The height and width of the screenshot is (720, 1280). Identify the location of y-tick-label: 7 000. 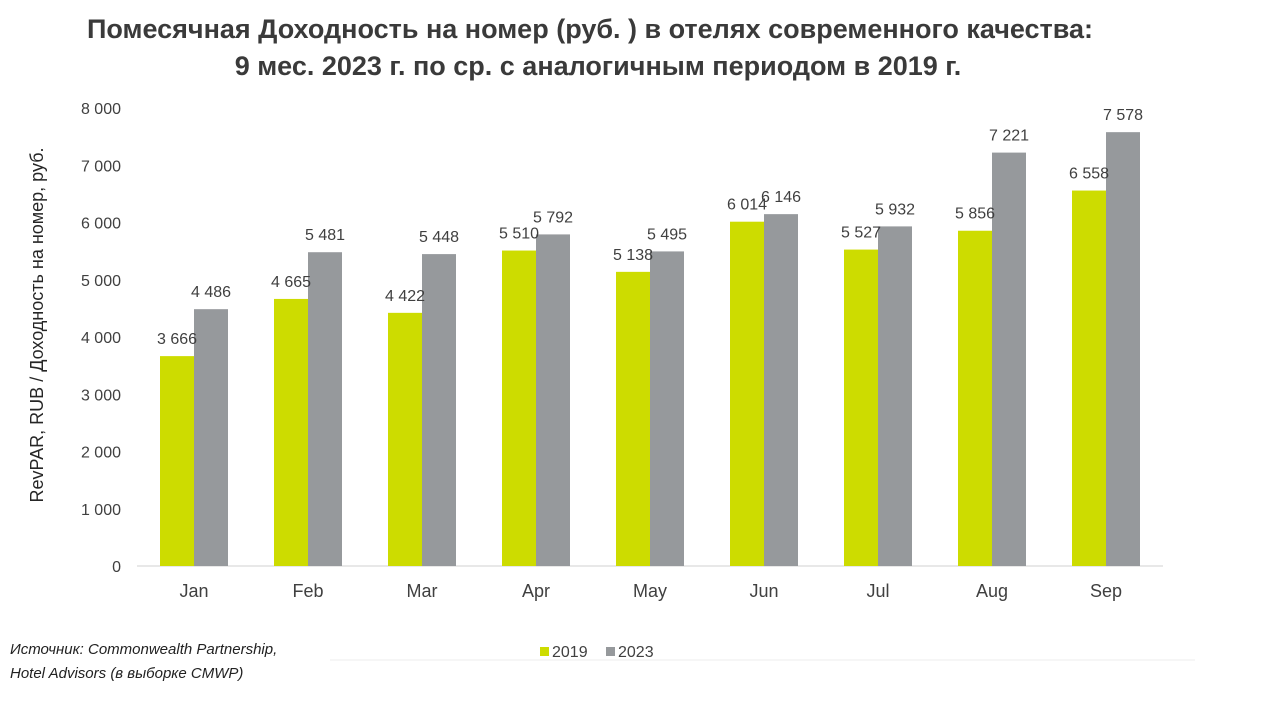
(101, 166).